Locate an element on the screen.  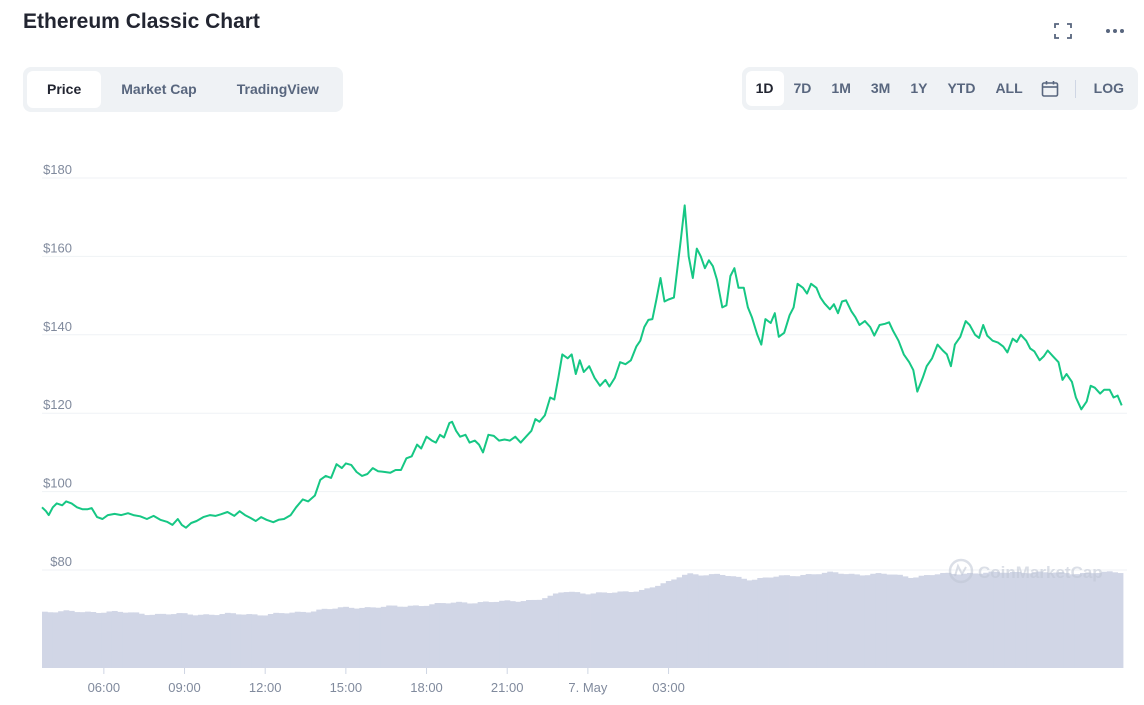
tab-market-cap: Market Cap is located at coordinates (159, 89).